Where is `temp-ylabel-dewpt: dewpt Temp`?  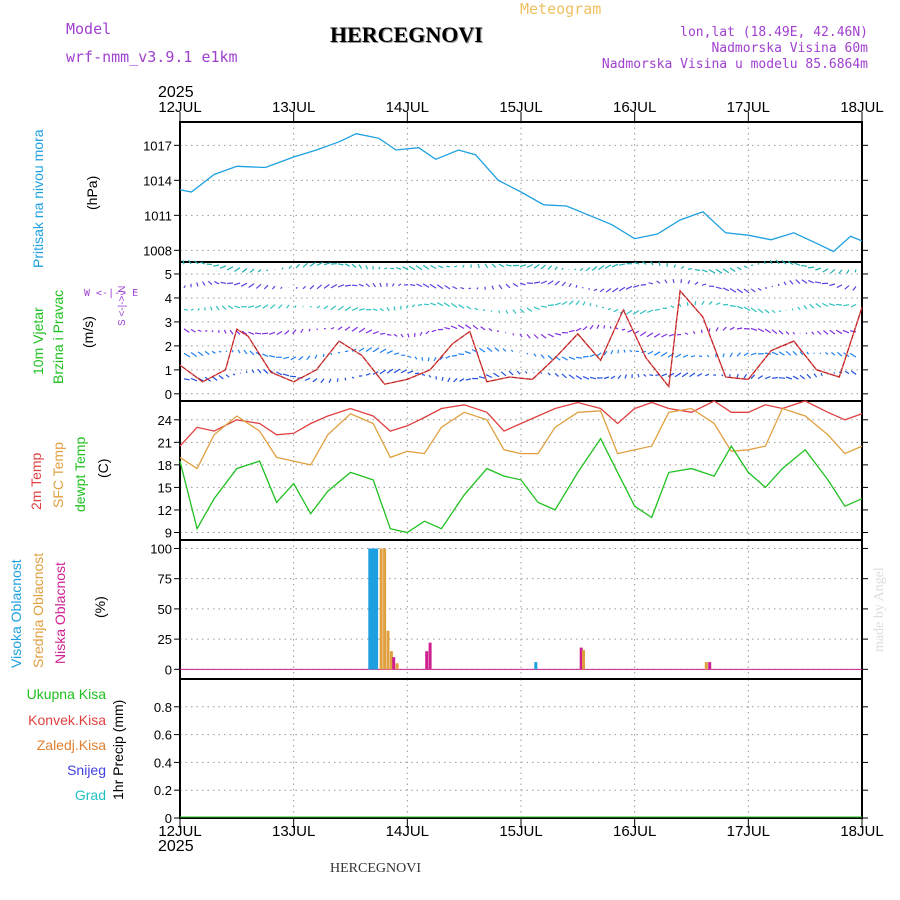
temp-ylabel-dewpt: dewpt Temp is located at coordinates (80, 474).